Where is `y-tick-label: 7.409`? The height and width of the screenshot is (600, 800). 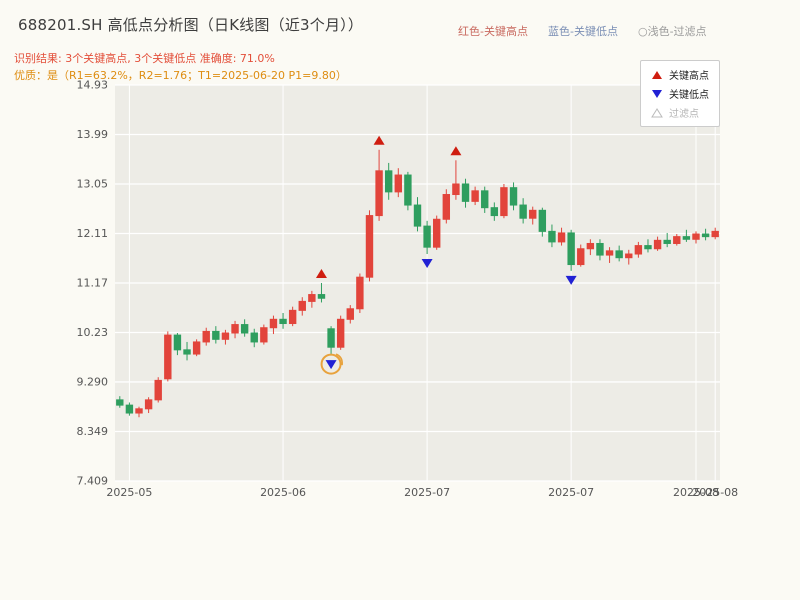 y-tick-label: 7.409 is located at coordinates (93, 481).